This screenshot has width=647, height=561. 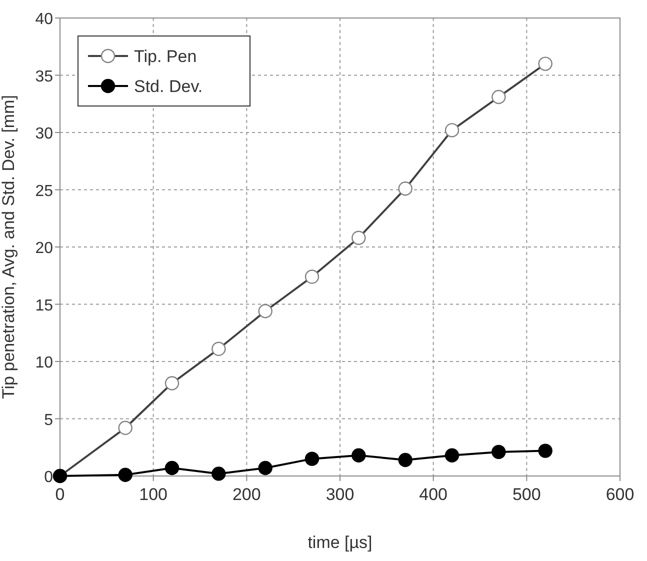 I want to click on y-tick-label: 35, so click(x=44, y=77).